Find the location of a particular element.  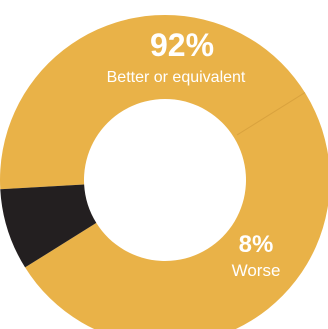

slice-value-label-worse: 8% is located at coordinates (256, 244).